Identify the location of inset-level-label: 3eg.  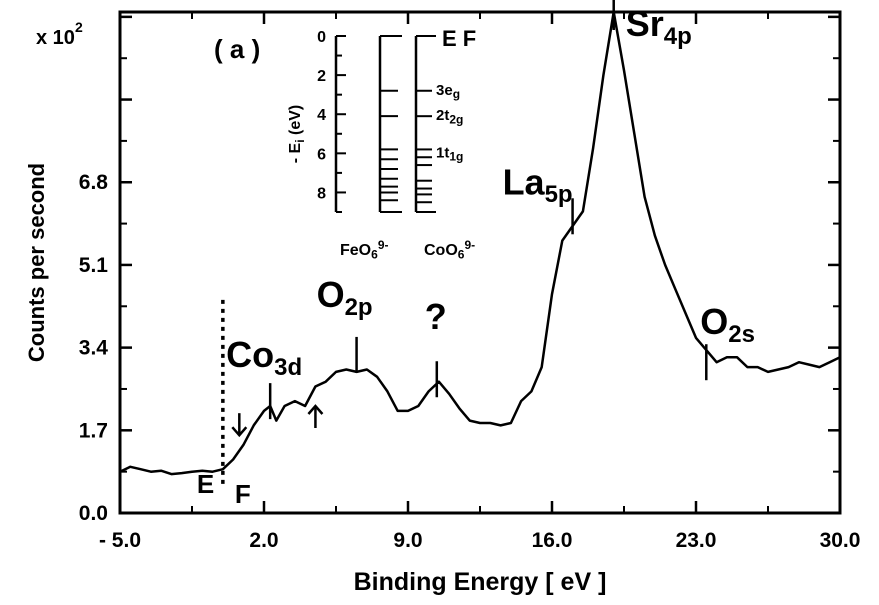
(448, 91).